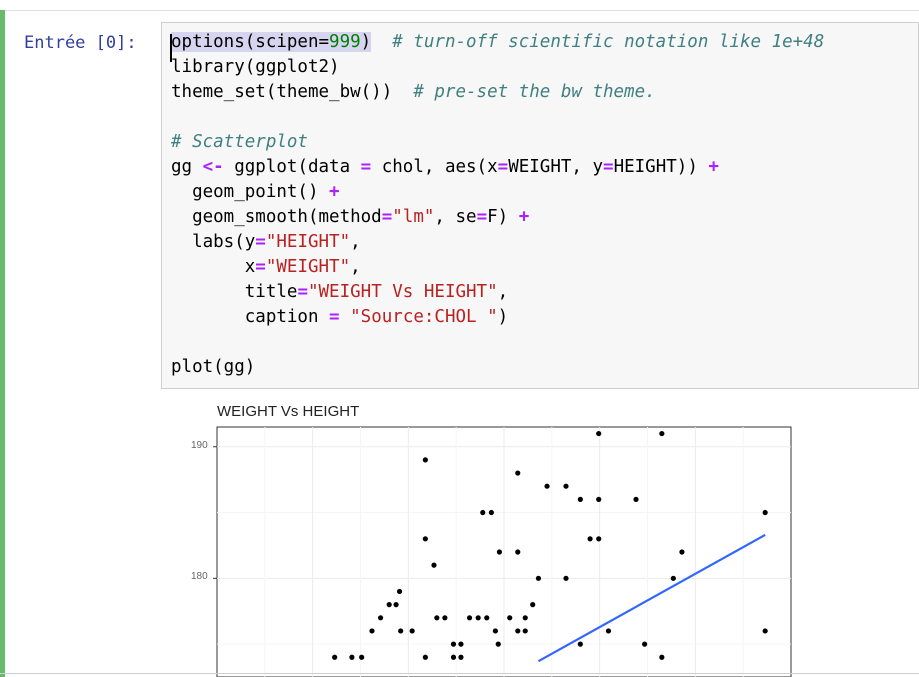 This screenshot has width=919, height=677. Describe the element at coordinates (215, 512) in the screenshot. I see `y-axis-ticks` at that location.